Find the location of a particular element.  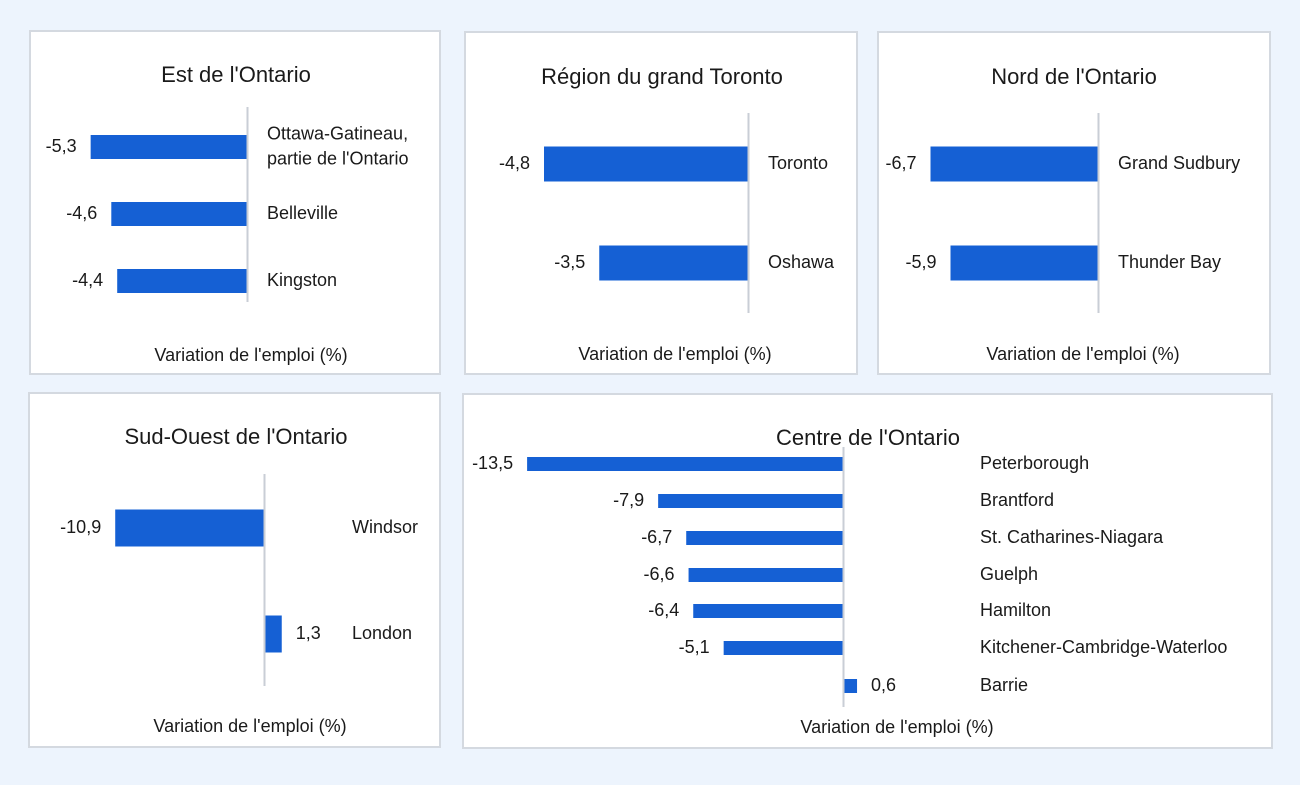

bar-windsor is located at coordinates (189, 528).